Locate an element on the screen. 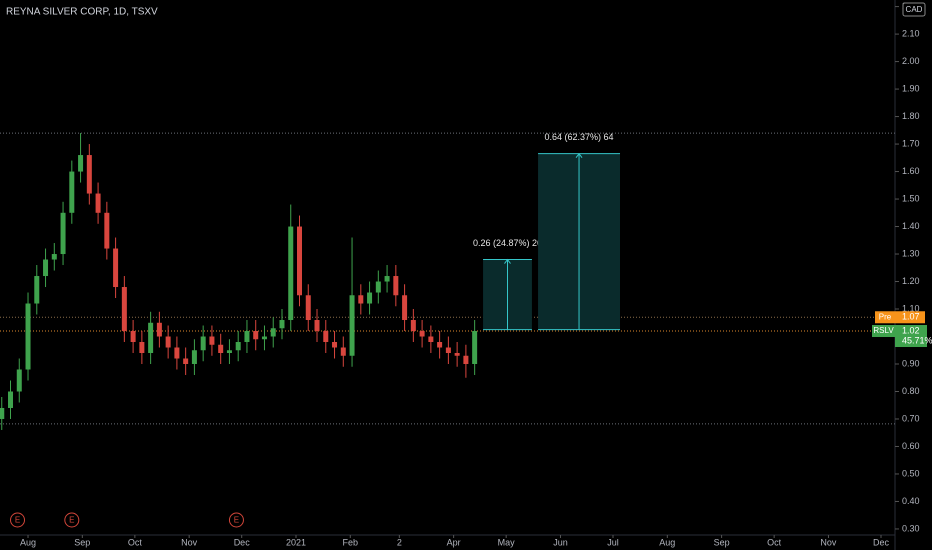 This screenshot has width=932, height=550. x-tick-label: Feb is located at coordinates (351, 542).